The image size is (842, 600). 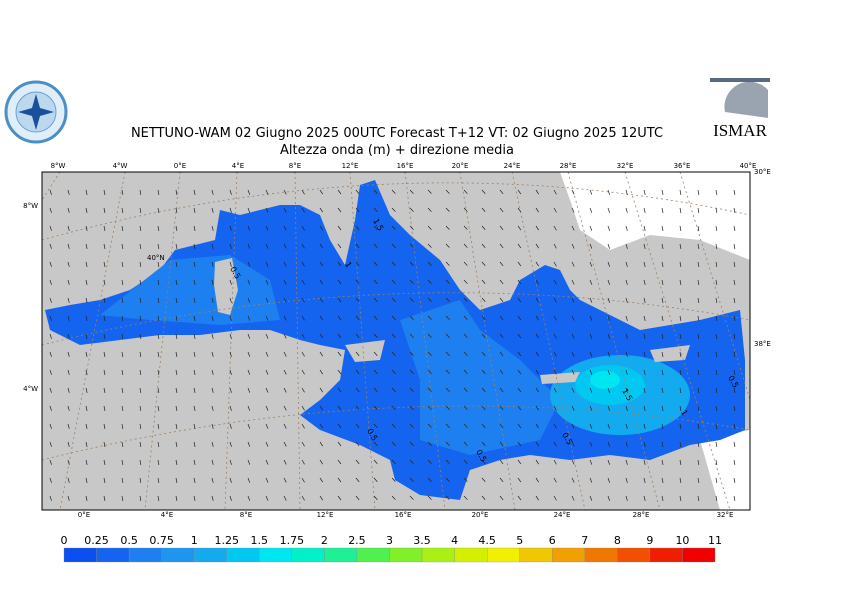 I want to click on lon-label: 24°E, so click(x=562, y=515).